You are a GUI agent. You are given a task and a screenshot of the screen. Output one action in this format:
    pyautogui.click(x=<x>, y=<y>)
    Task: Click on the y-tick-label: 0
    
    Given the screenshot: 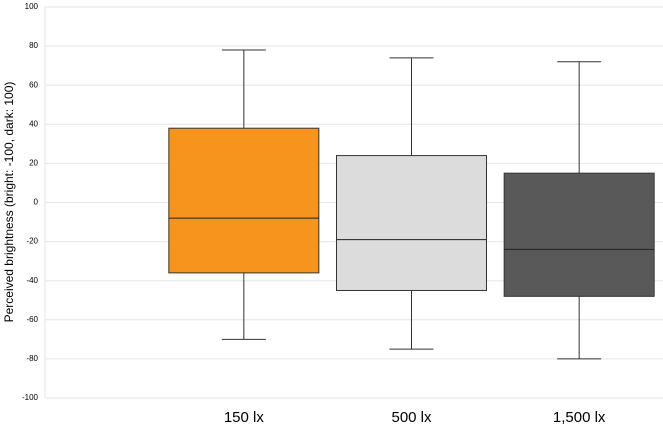 What is the action you would take?
    pyautogui.click(x=36, y=202)
    